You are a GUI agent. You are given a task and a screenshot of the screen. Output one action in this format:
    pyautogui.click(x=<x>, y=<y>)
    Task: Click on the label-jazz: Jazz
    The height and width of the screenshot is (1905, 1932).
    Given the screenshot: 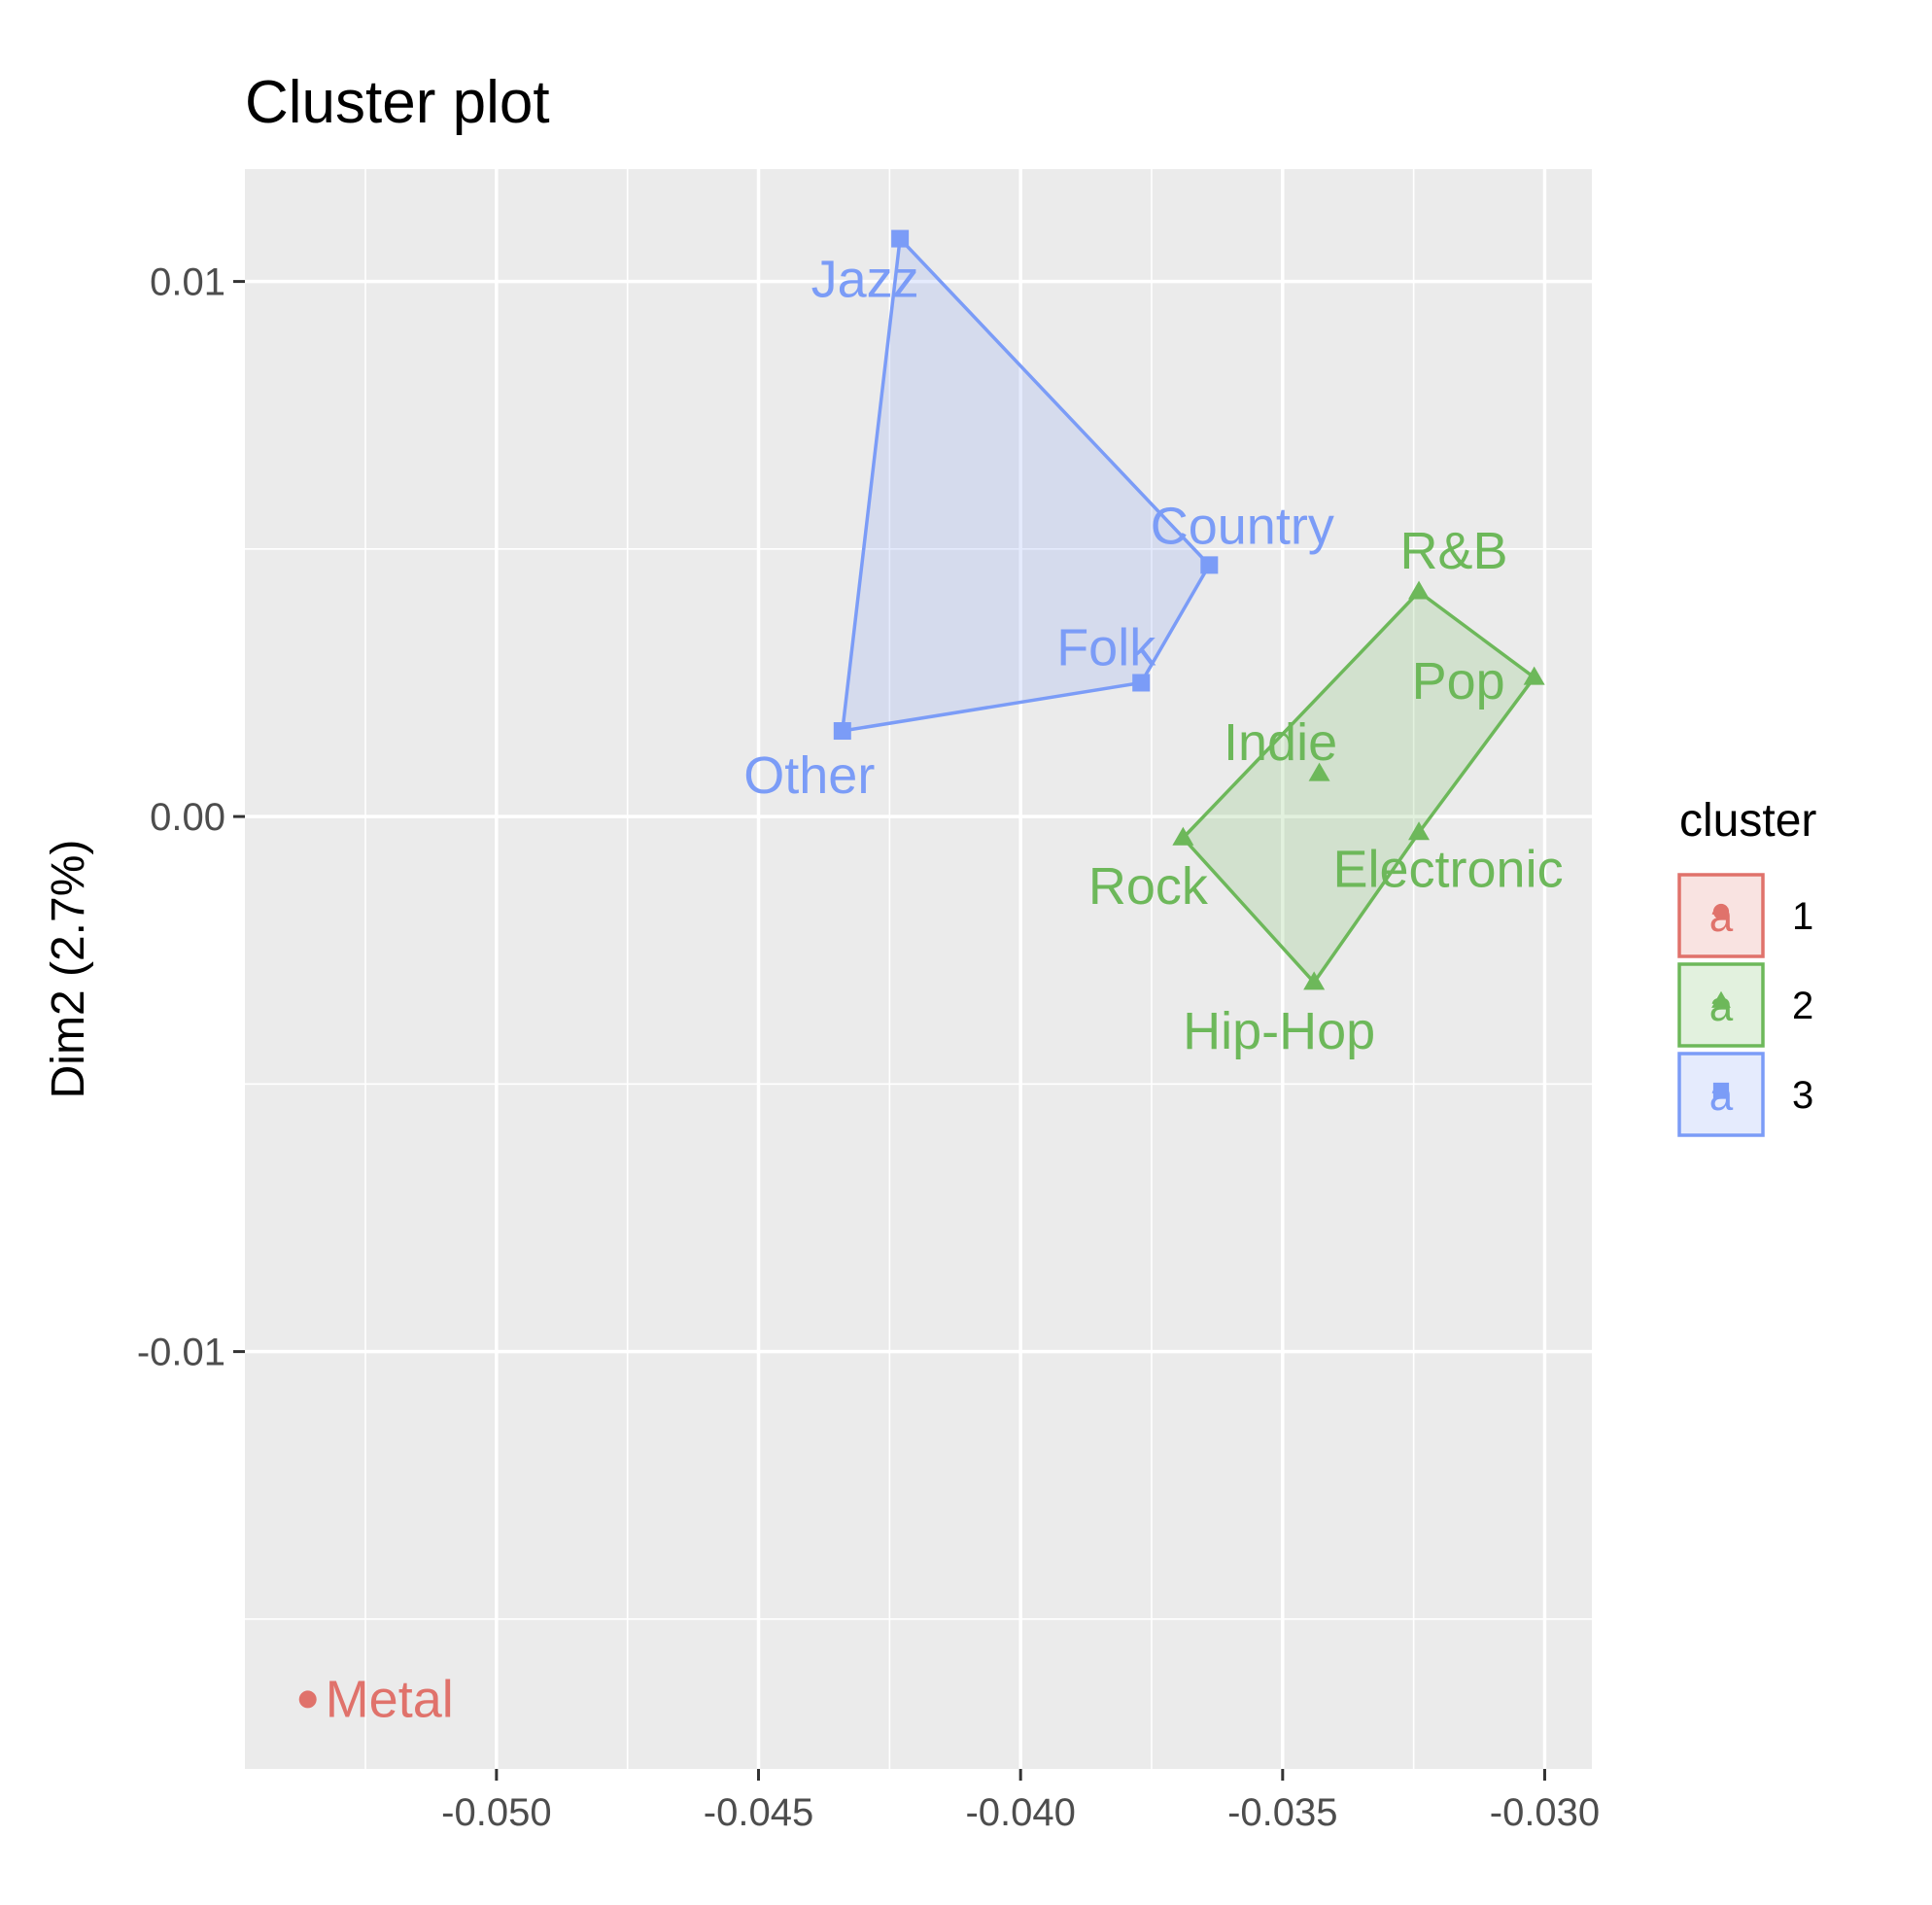 What is the action you would take?
    pyautogui.click(x=865, y=280)
    